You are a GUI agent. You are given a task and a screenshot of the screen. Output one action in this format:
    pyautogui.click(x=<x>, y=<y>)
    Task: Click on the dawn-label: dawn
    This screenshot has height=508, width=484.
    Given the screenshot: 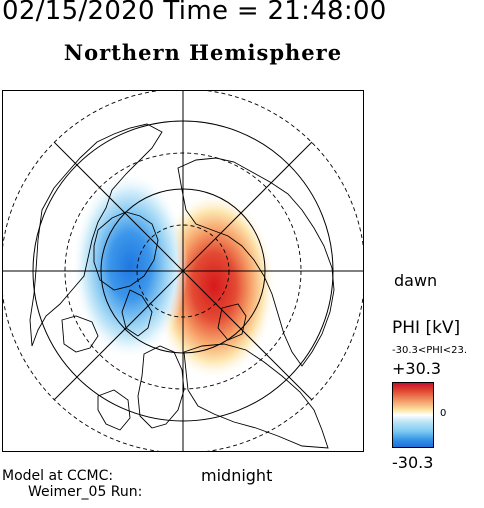 What is the action you would take?
    pyautogui.click(x=416, y=280)
    